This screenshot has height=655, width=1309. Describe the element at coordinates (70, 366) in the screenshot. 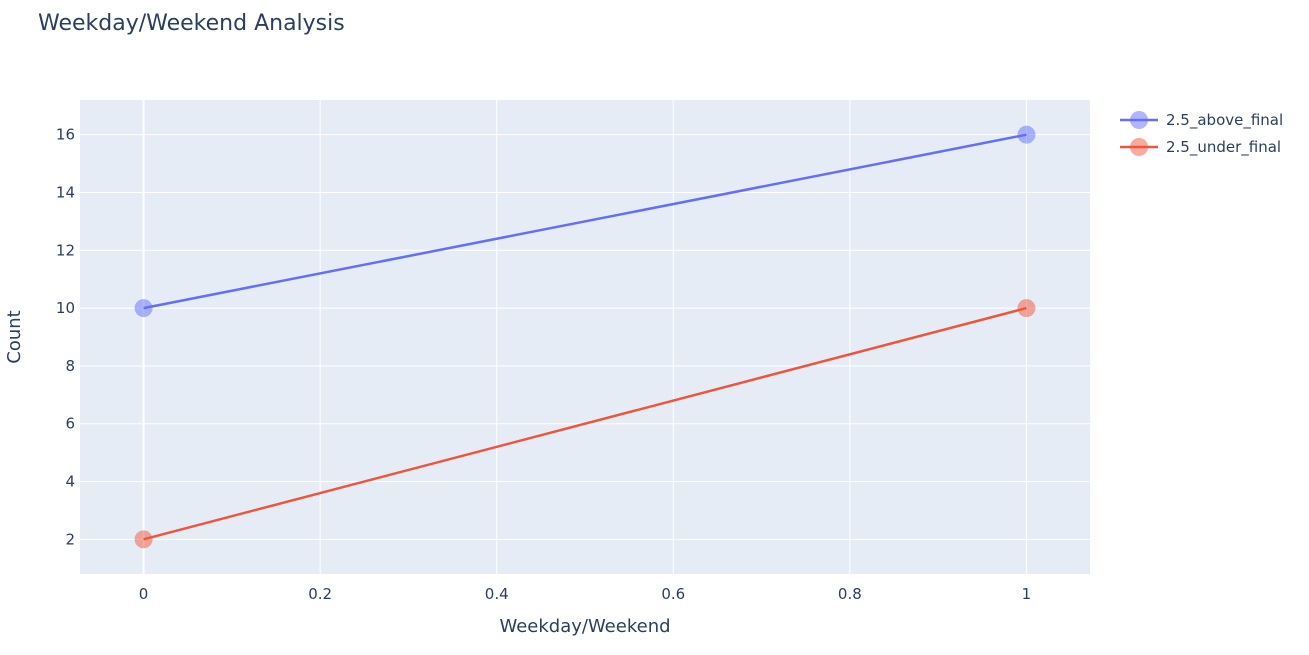

I see `y-tick-label: 8` at that location.